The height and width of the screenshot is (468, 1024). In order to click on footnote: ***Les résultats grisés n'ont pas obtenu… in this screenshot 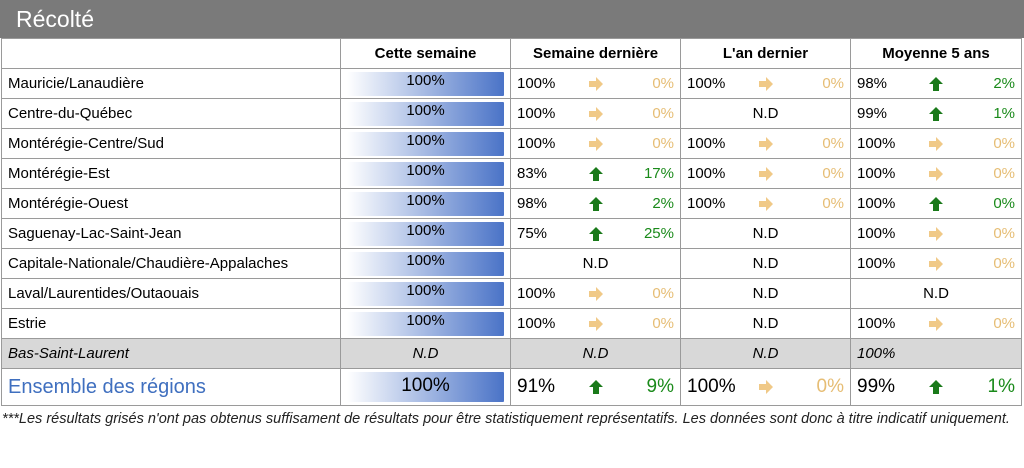, I will do `click(506, 419)`.